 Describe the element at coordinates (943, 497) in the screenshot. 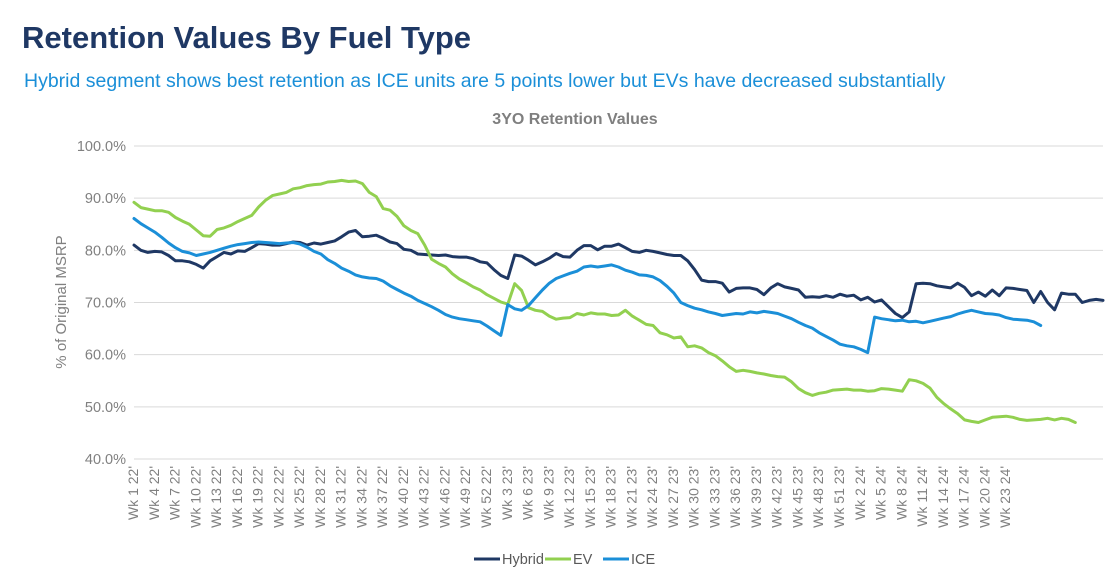

I see `x-tick-label: Wk 14 24'` at that location.